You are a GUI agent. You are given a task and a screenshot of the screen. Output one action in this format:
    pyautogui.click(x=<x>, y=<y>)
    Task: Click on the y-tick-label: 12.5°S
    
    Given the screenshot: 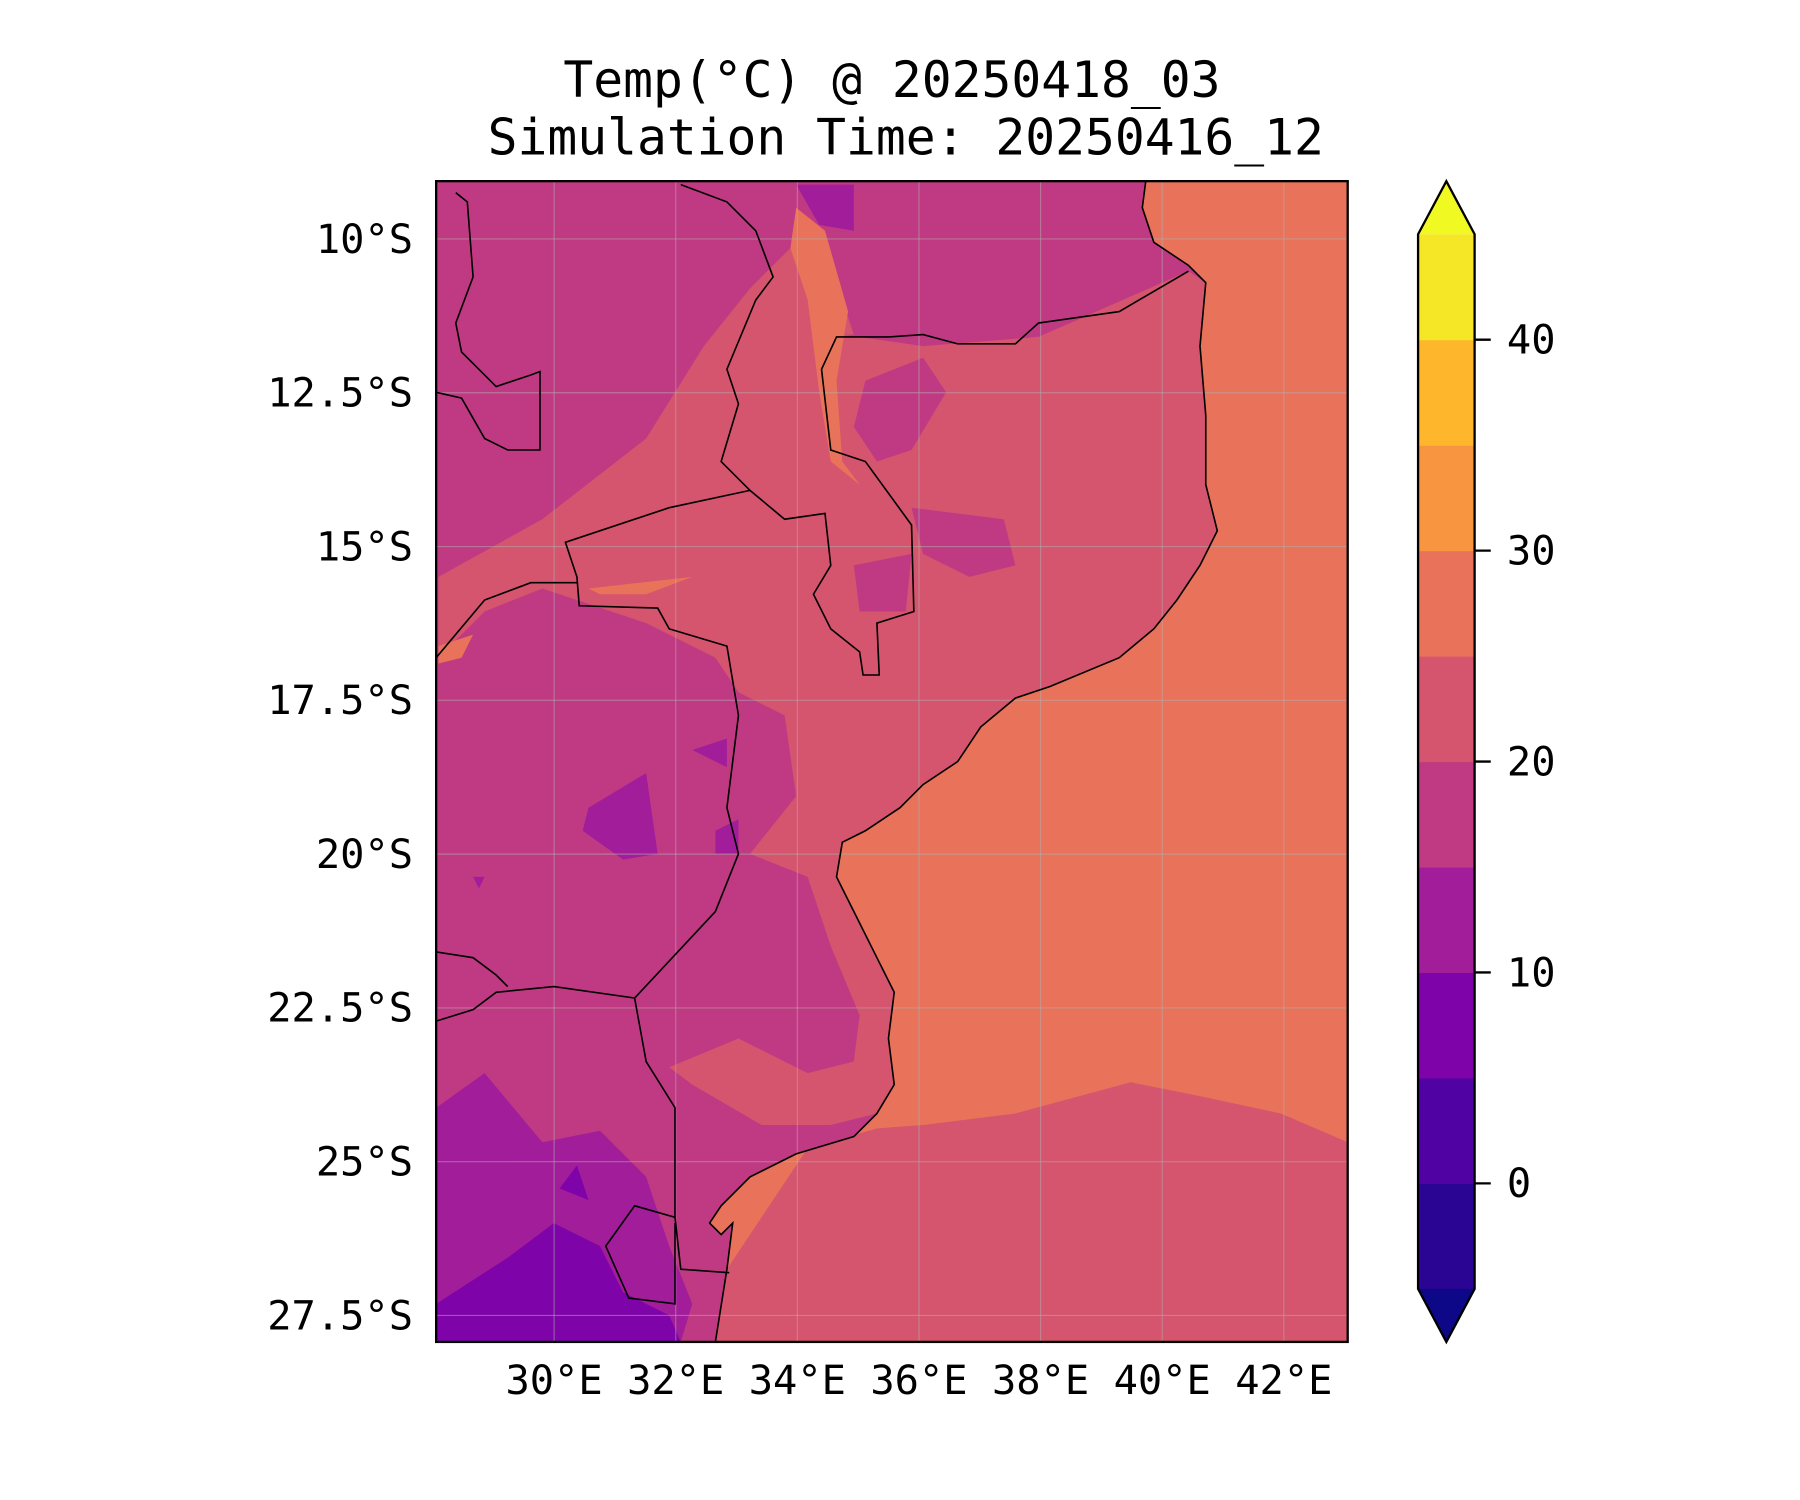 What is the action you would take?
    pyautogui.click(x=340, y=393)
    